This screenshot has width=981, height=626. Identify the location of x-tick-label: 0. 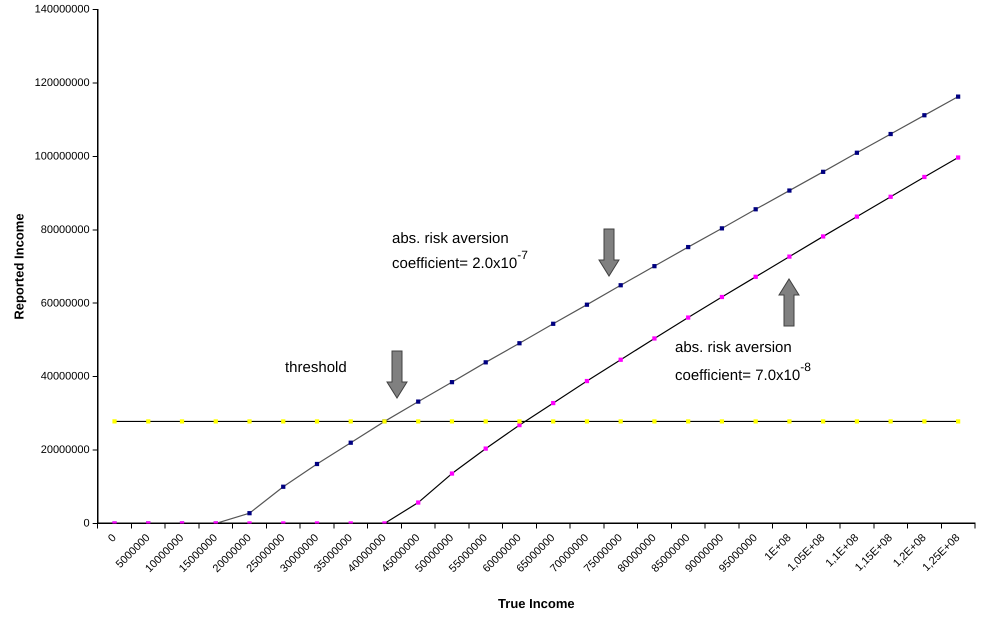
(112, 538).